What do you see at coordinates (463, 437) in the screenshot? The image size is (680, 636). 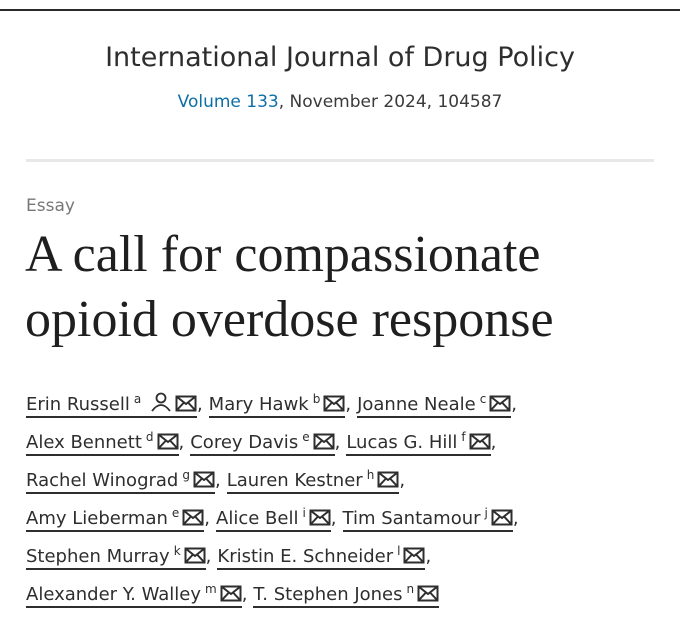 I see `affiliation: f` at bounding box center [463, 437].